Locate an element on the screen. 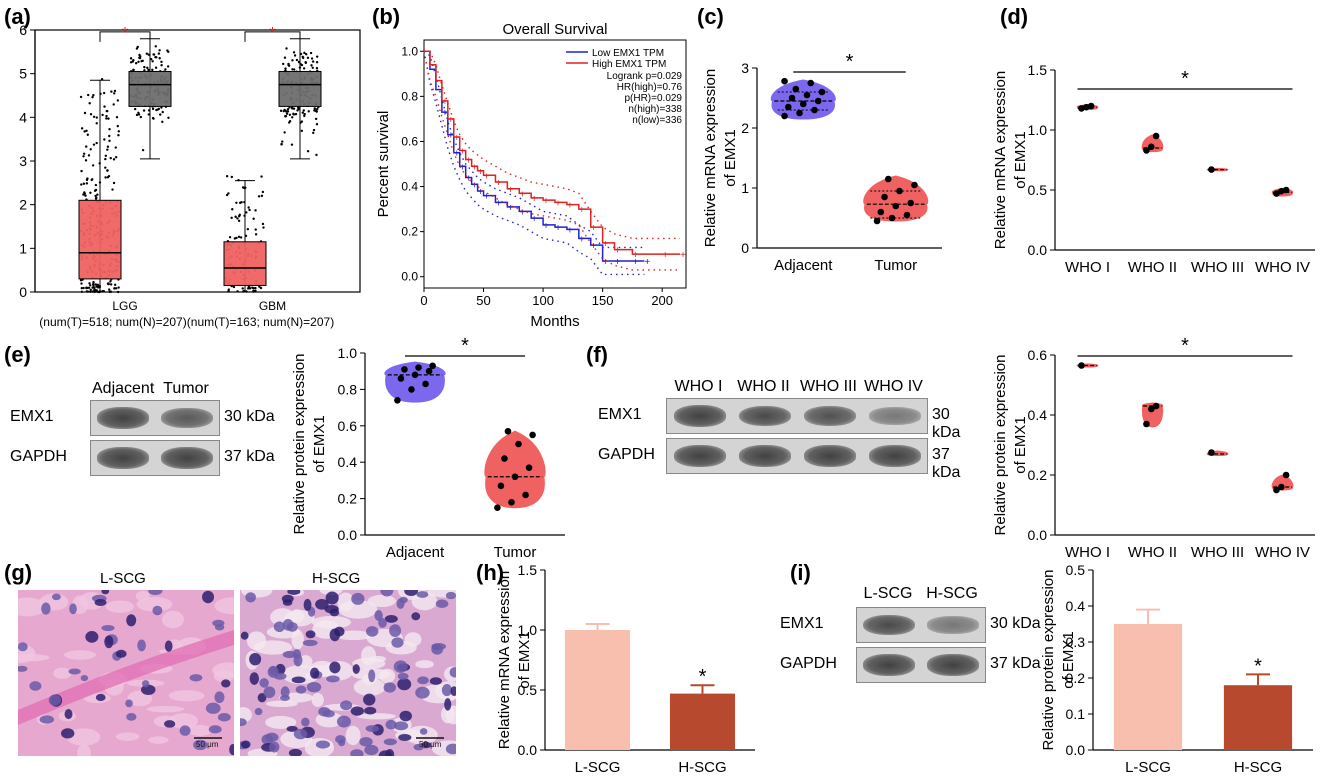 The width and height of the screenshot is (1333, 776). b-x-tick-label: 100 is located at coordinates (543, 300).